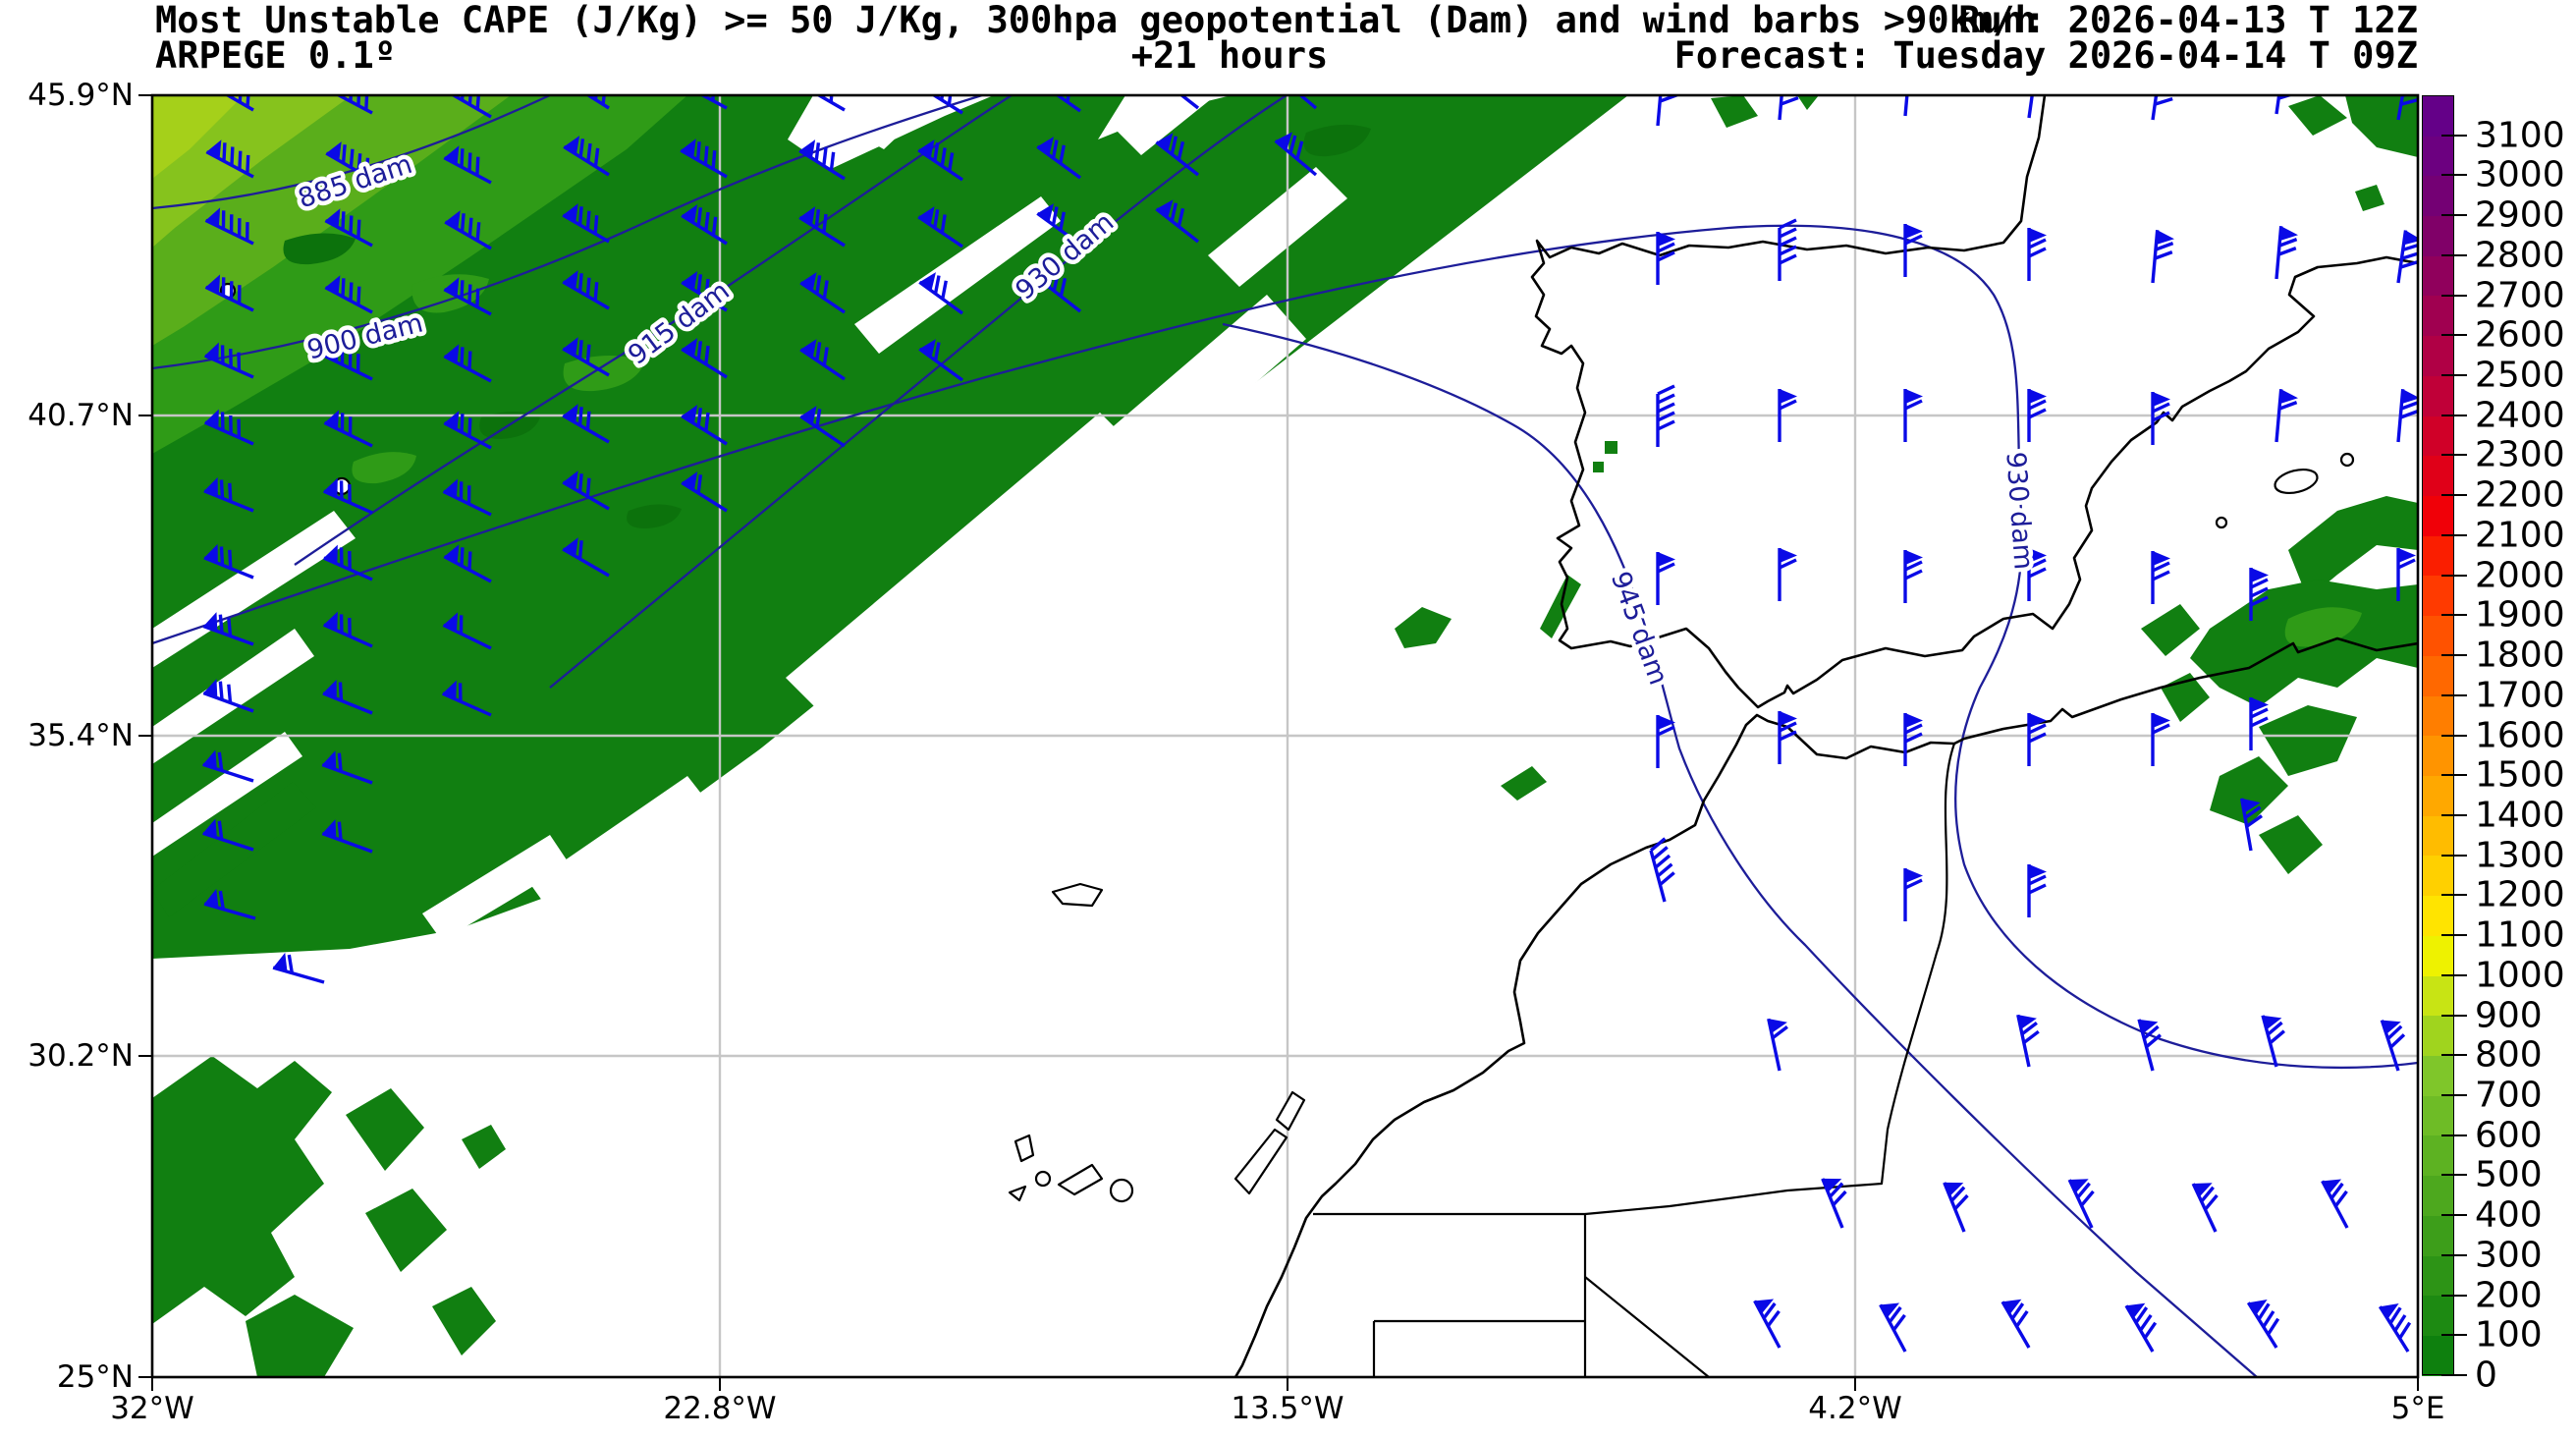  I want to click on colorbar-tick-label: 1300, so click(2520, 856).